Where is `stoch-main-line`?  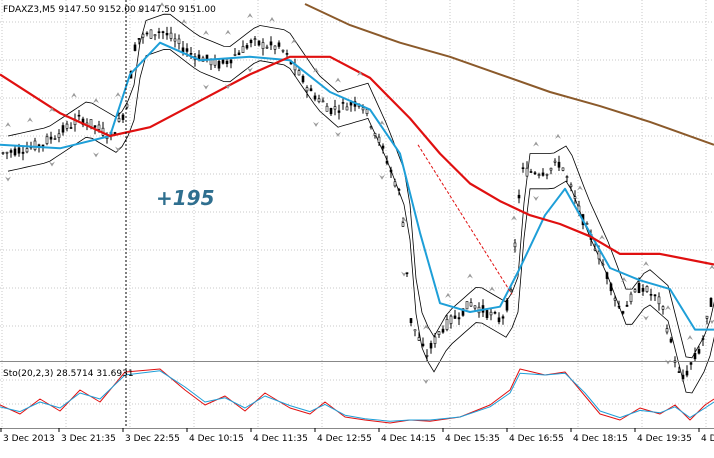
stoch-main-line is located at coordinates (357, 396).